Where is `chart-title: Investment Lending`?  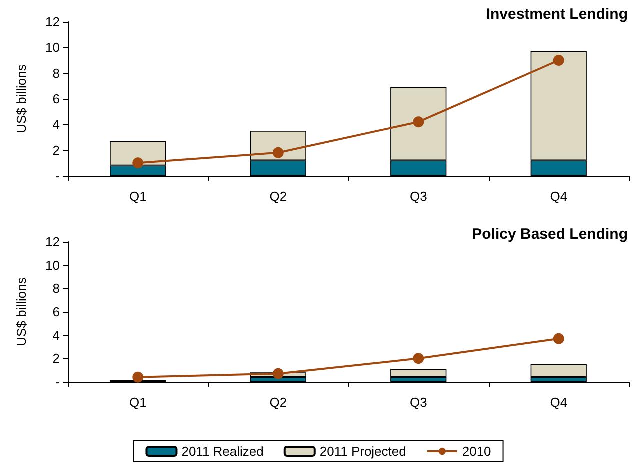
chart-title: Investment Lending is located at coordinates (557, 14).